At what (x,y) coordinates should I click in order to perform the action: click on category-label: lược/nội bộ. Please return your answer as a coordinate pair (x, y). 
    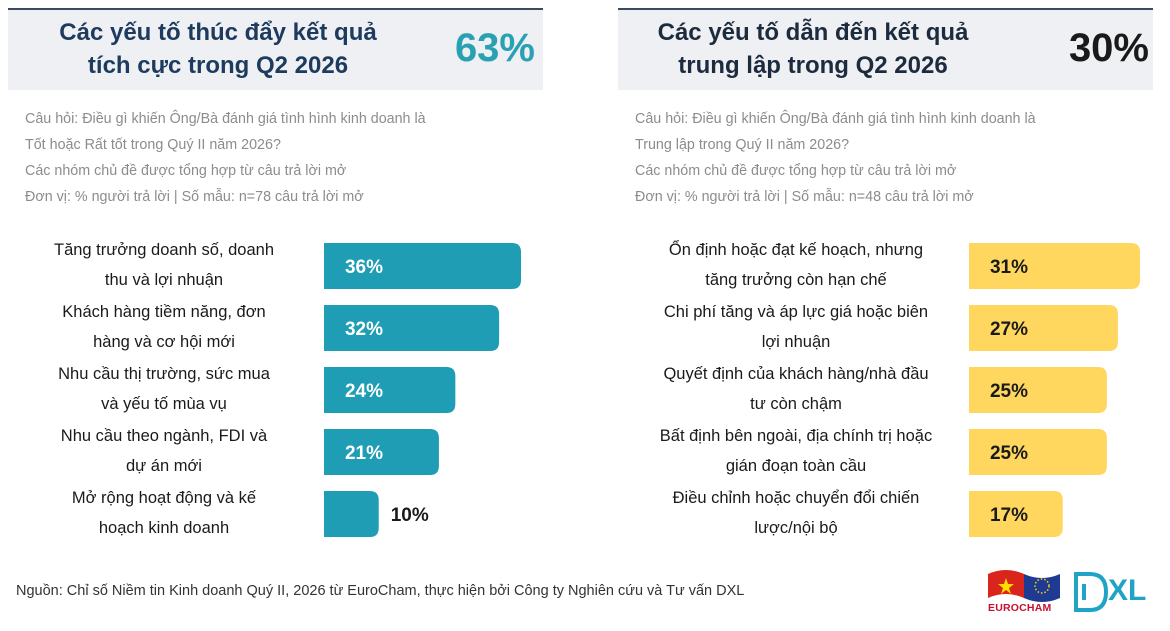
    Looking at the image, I should click on (795, 528).